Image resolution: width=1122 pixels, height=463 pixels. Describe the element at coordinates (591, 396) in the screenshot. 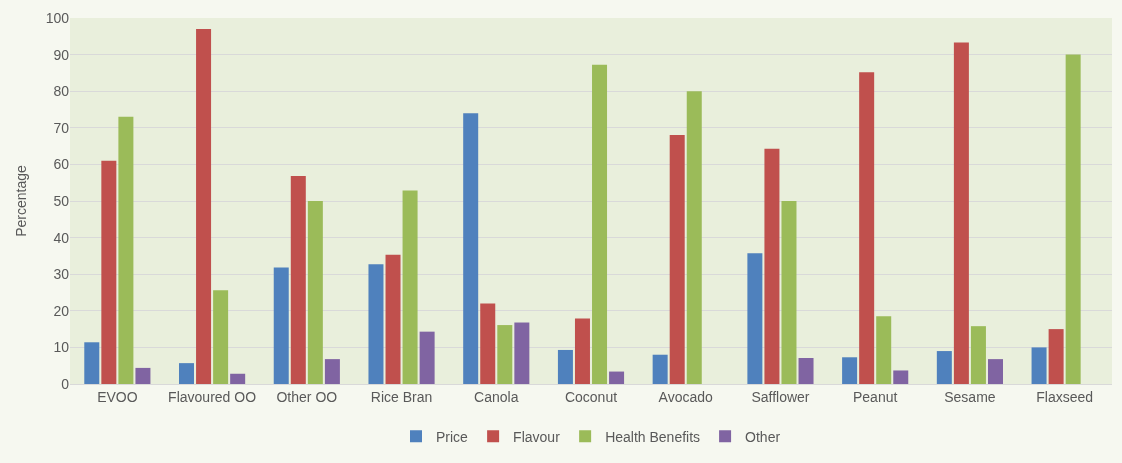

I see `x-tick-label: Coconut` at that location.